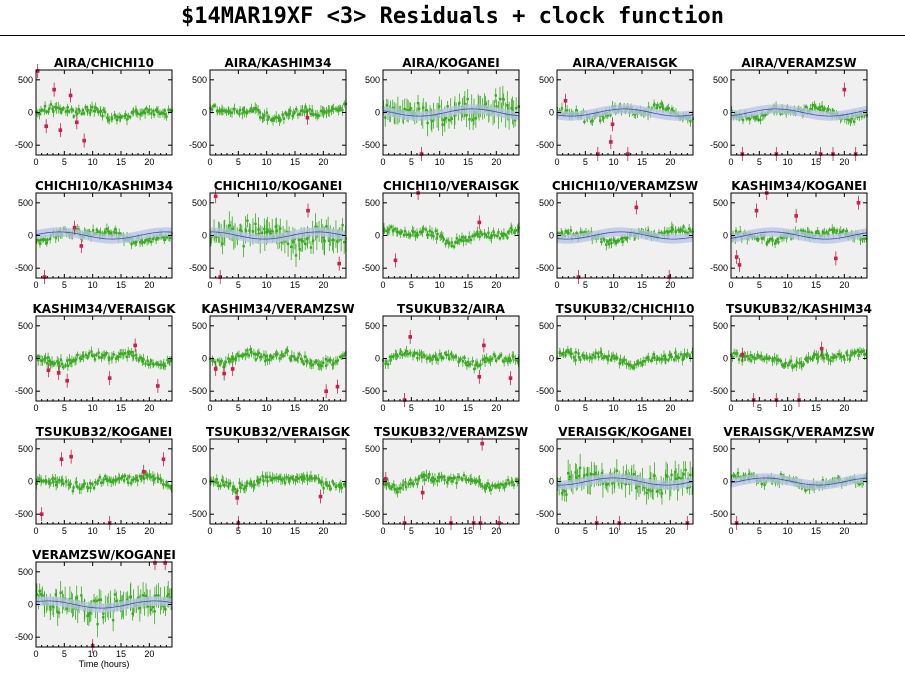 This screenshot has height=687, width=905. What do you see at coordinates (64, 531) in the screenshot?
I see `x-tick-label: 5` at bounding box center [64, 531].